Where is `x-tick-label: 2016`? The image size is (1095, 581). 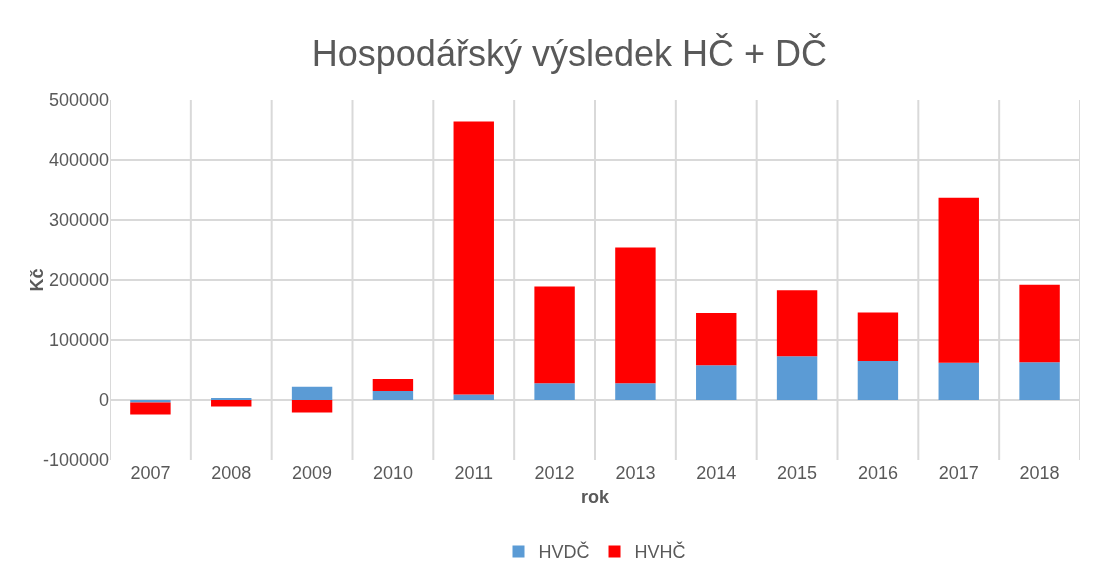
x-tick-label: 2016 is located at coordinates (877, 473).